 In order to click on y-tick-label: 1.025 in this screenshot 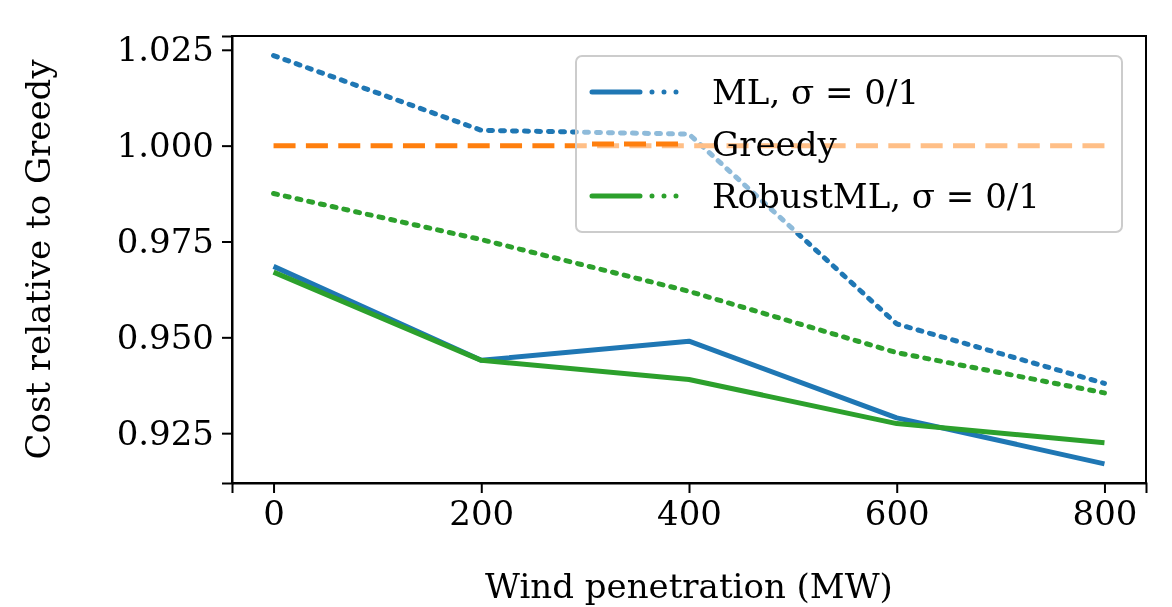, I will do `click(165, 49)`.